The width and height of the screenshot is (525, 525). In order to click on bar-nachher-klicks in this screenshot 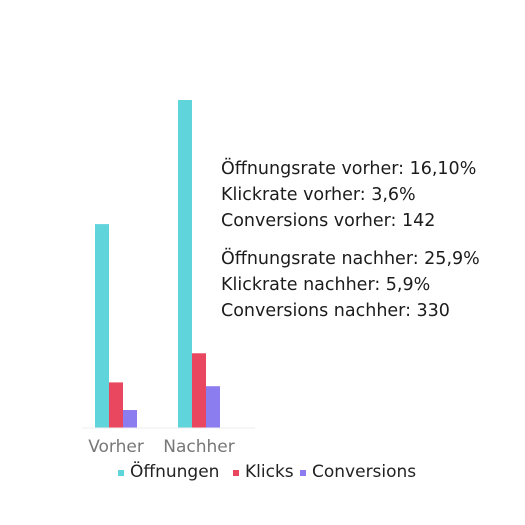, I will do `click(199, 390)`.